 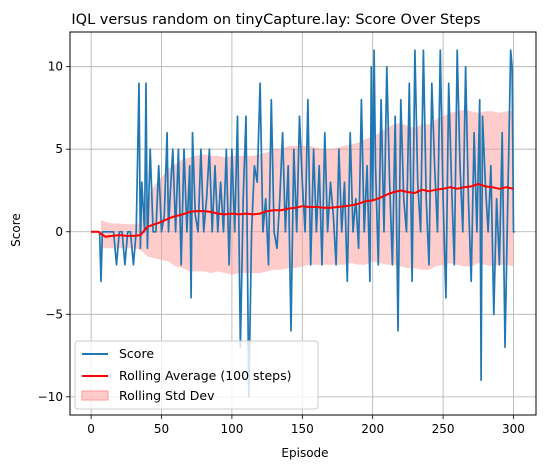 I want to click on y-tick-label: −10, so click(x=50, y=397).